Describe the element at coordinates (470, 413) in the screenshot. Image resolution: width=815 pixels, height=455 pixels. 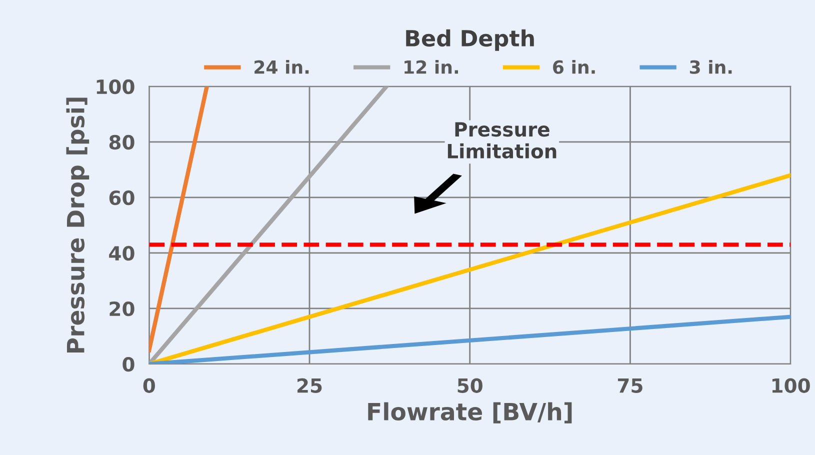
I see `x-axis-title: Flowrate [BV/h]` at that location.